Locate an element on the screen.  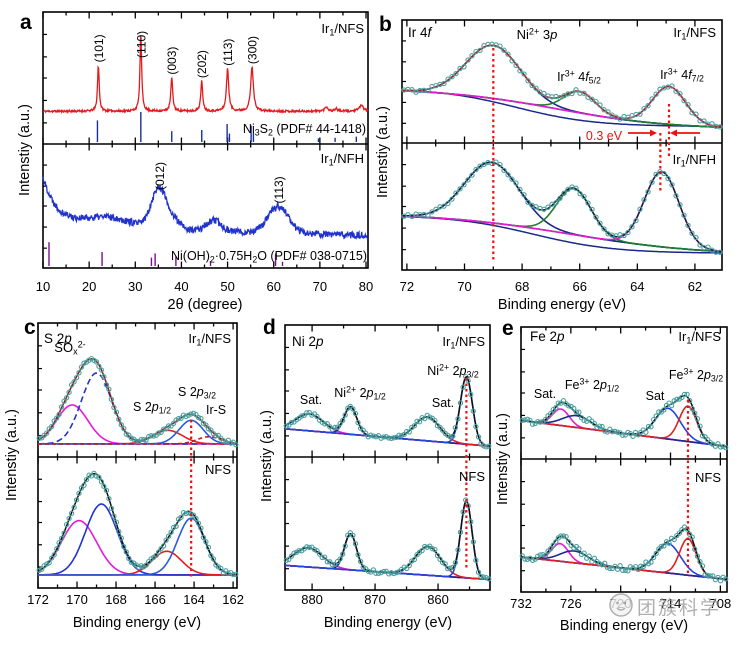
panel-letter-d: d is located at coordinates (269, 327).